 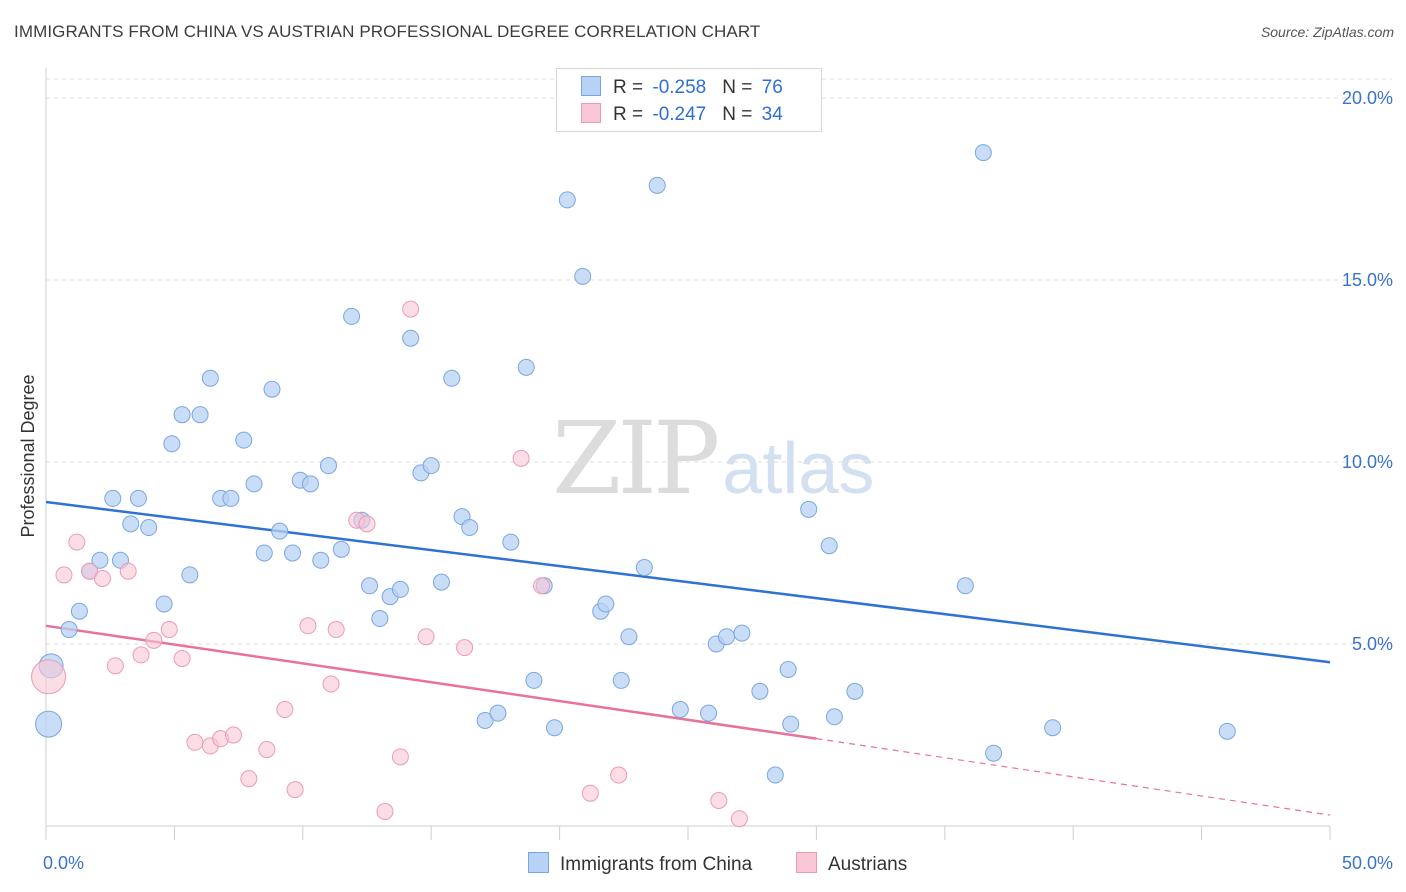 What do you see at coordinates (1367, 280) in the screenshot?
I see `y-tick-label: 15.0%` at bounding box center [1367, 280].